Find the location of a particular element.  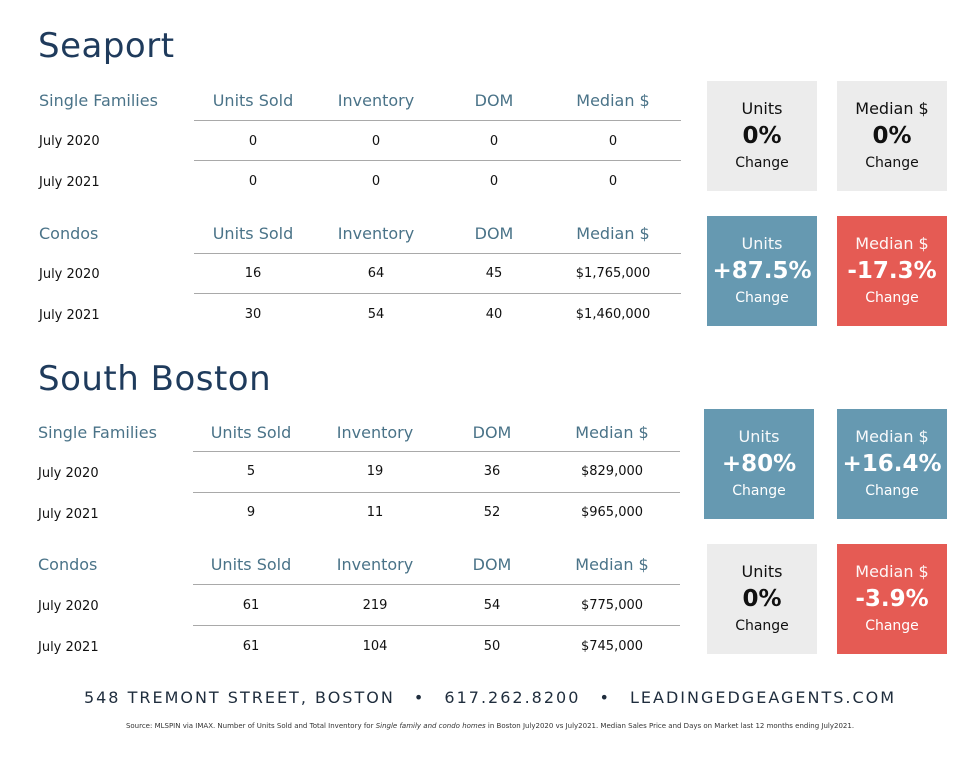

section-title-south-boston: South Boston is located at coordinates (155, 379).